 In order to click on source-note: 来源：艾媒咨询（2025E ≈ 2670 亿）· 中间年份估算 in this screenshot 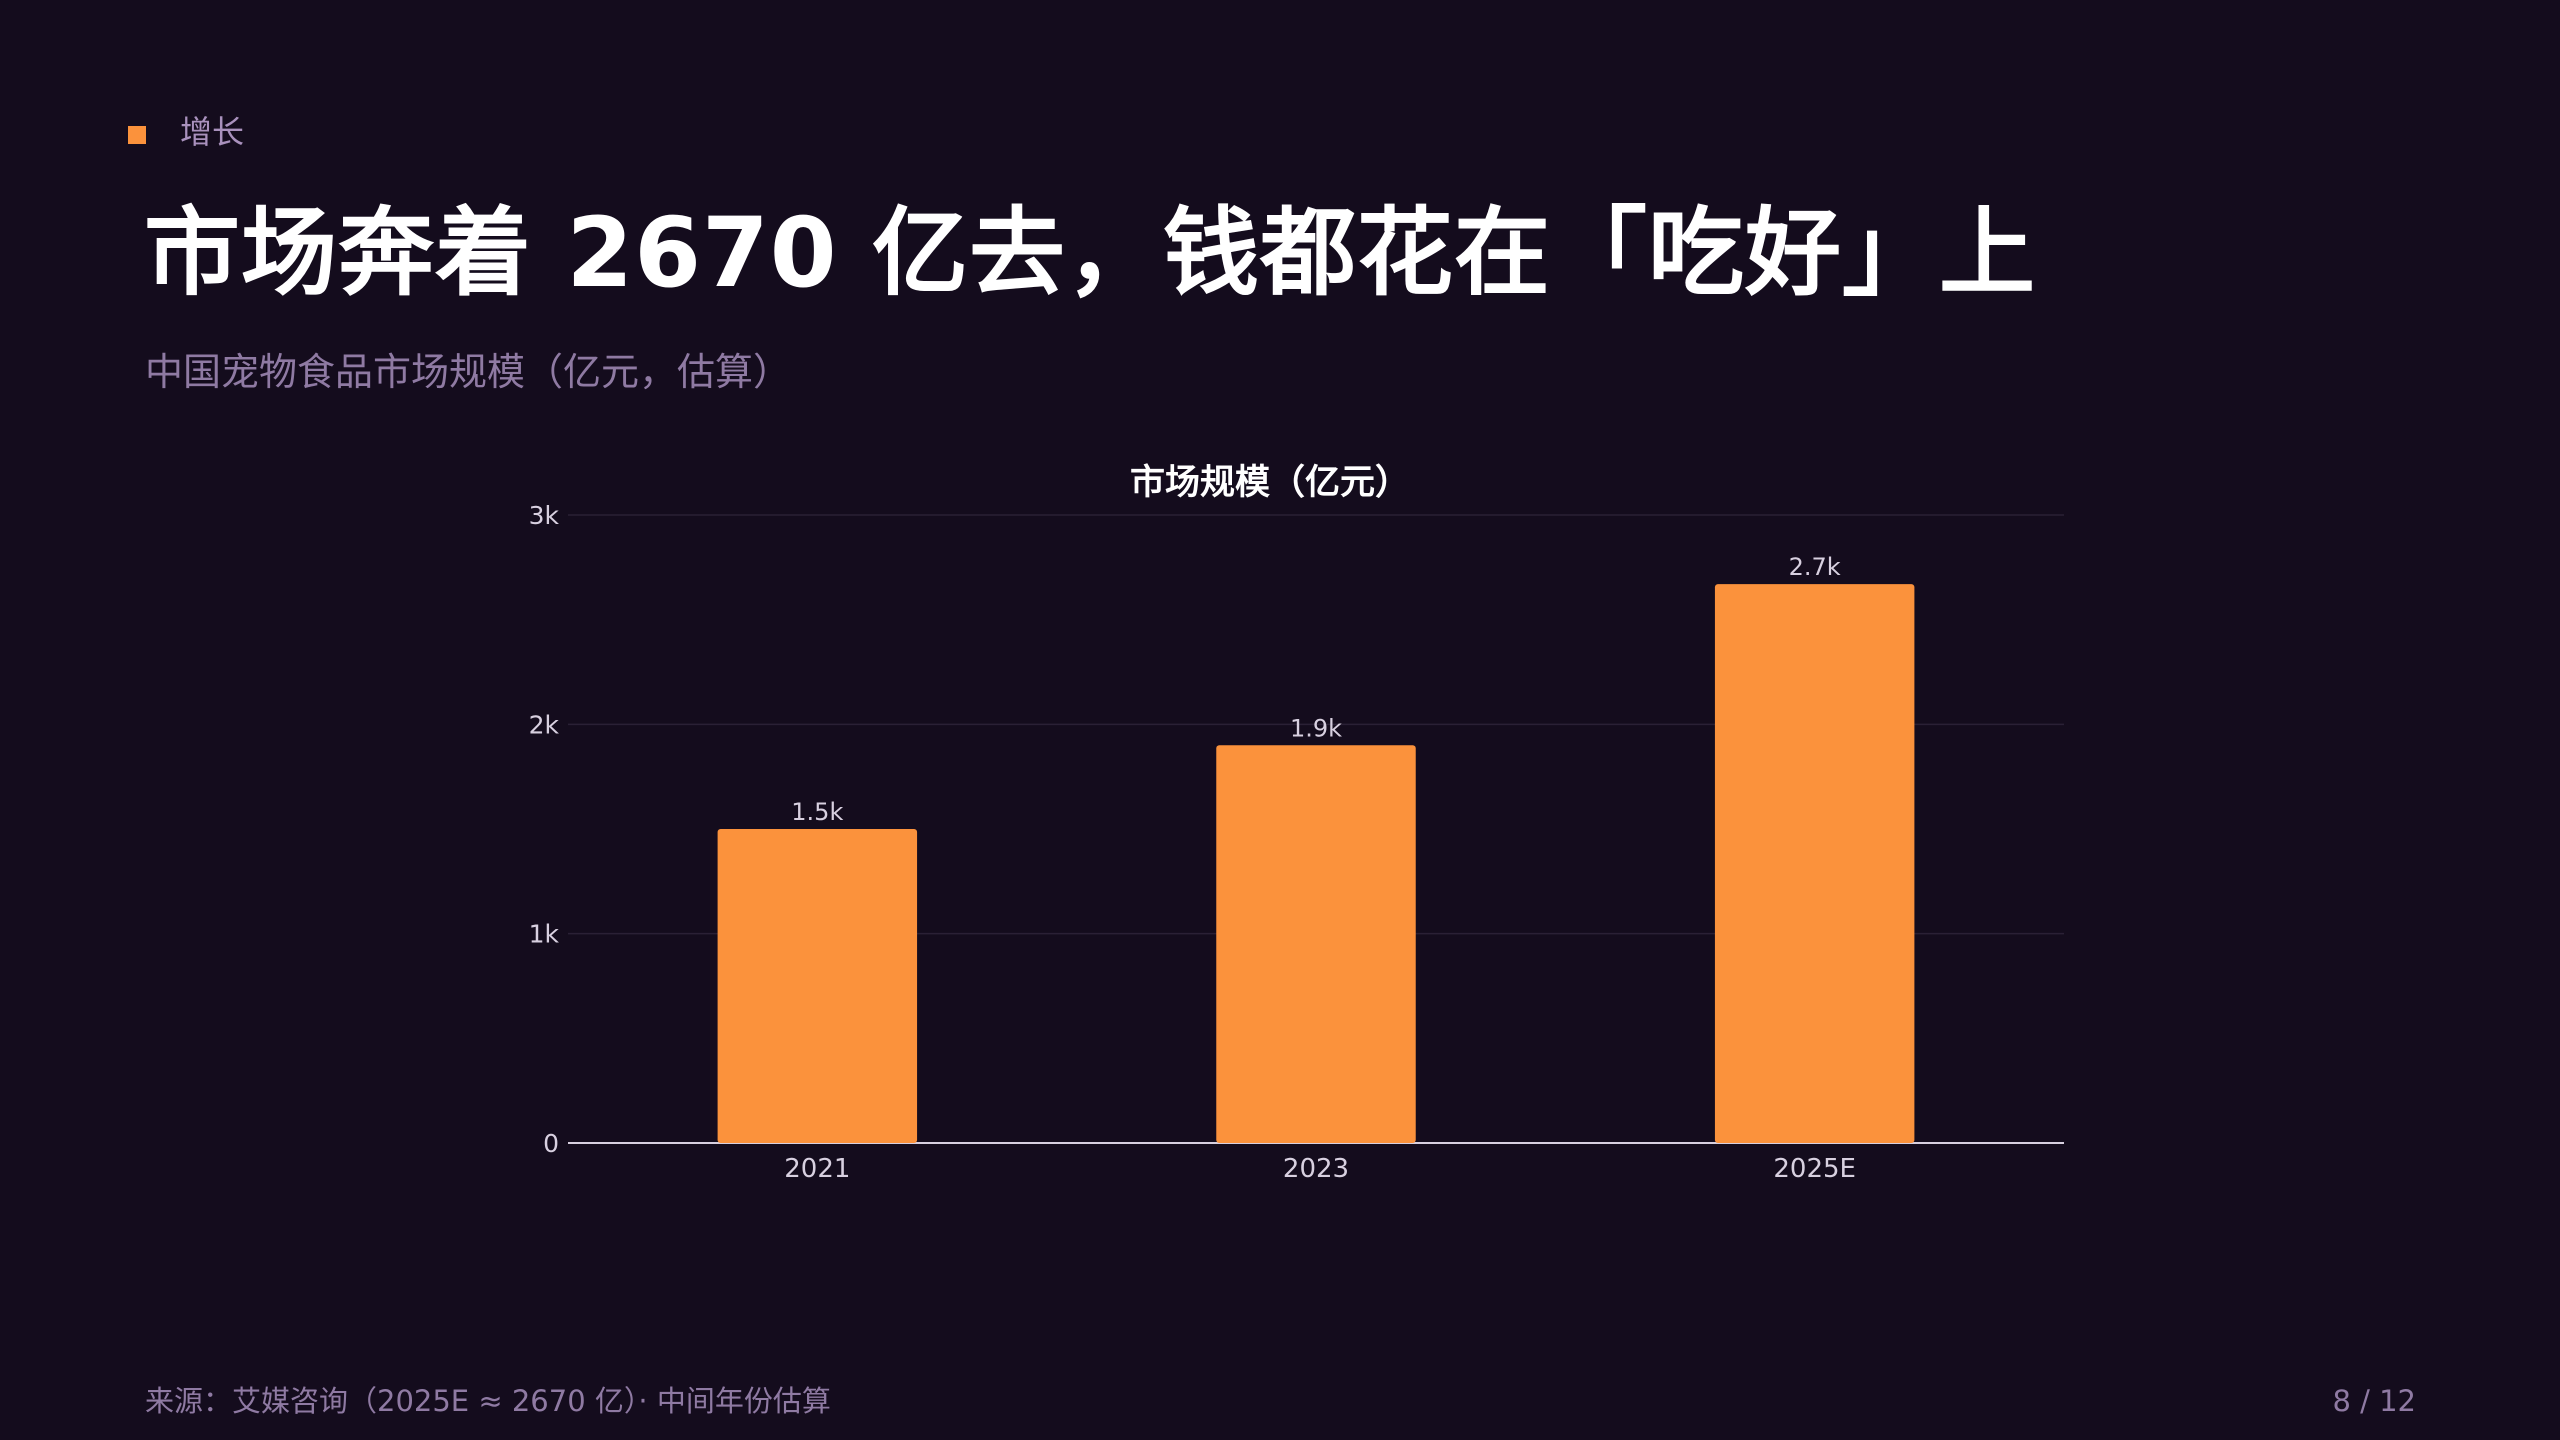, I will do `click(488, 1401)`.